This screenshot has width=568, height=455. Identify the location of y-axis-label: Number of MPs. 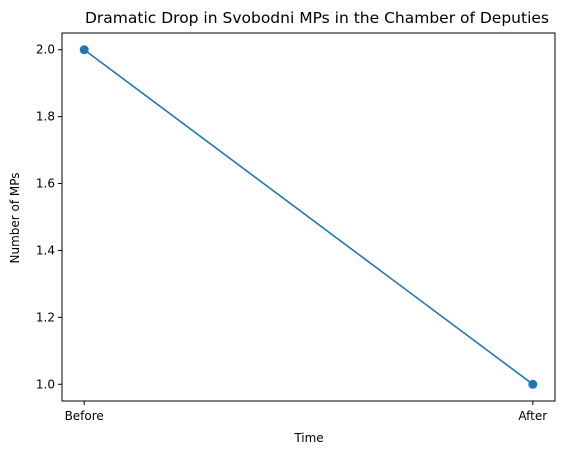
(15, 217).